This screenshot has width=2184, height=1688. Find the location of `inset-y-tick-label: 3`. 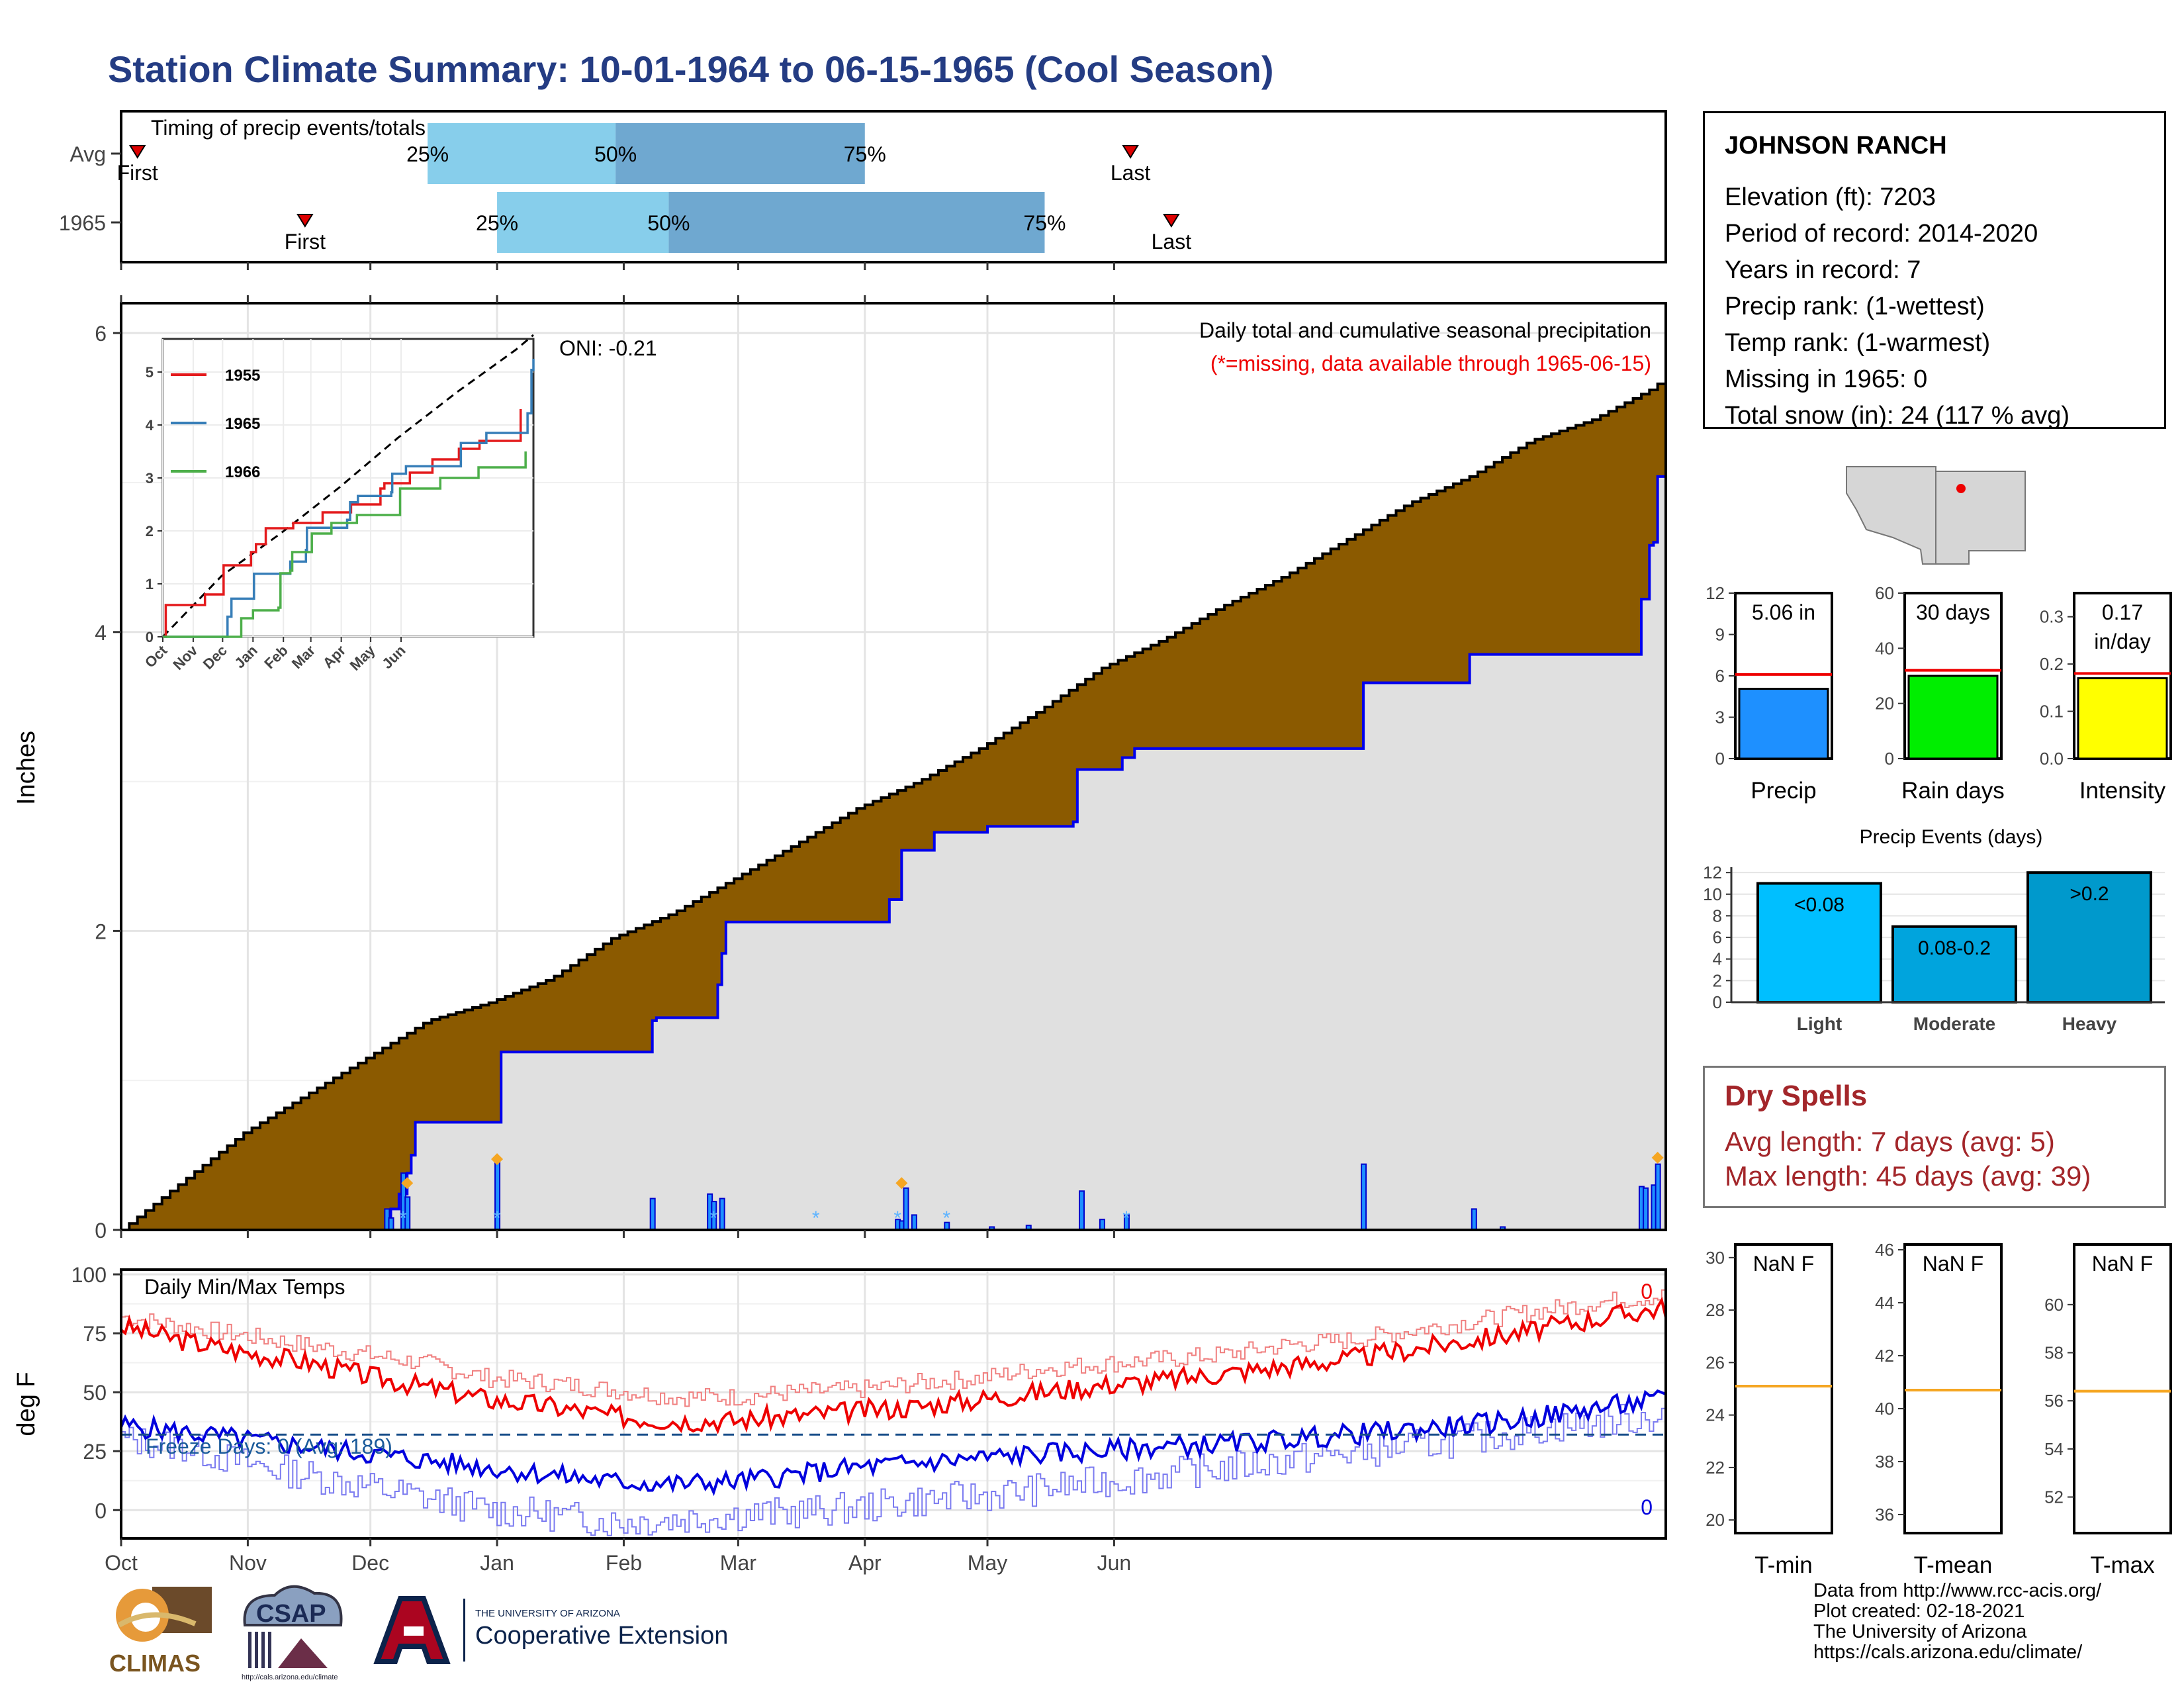

inset-y-tick-label: 3 is located at coordinates (150, 478).